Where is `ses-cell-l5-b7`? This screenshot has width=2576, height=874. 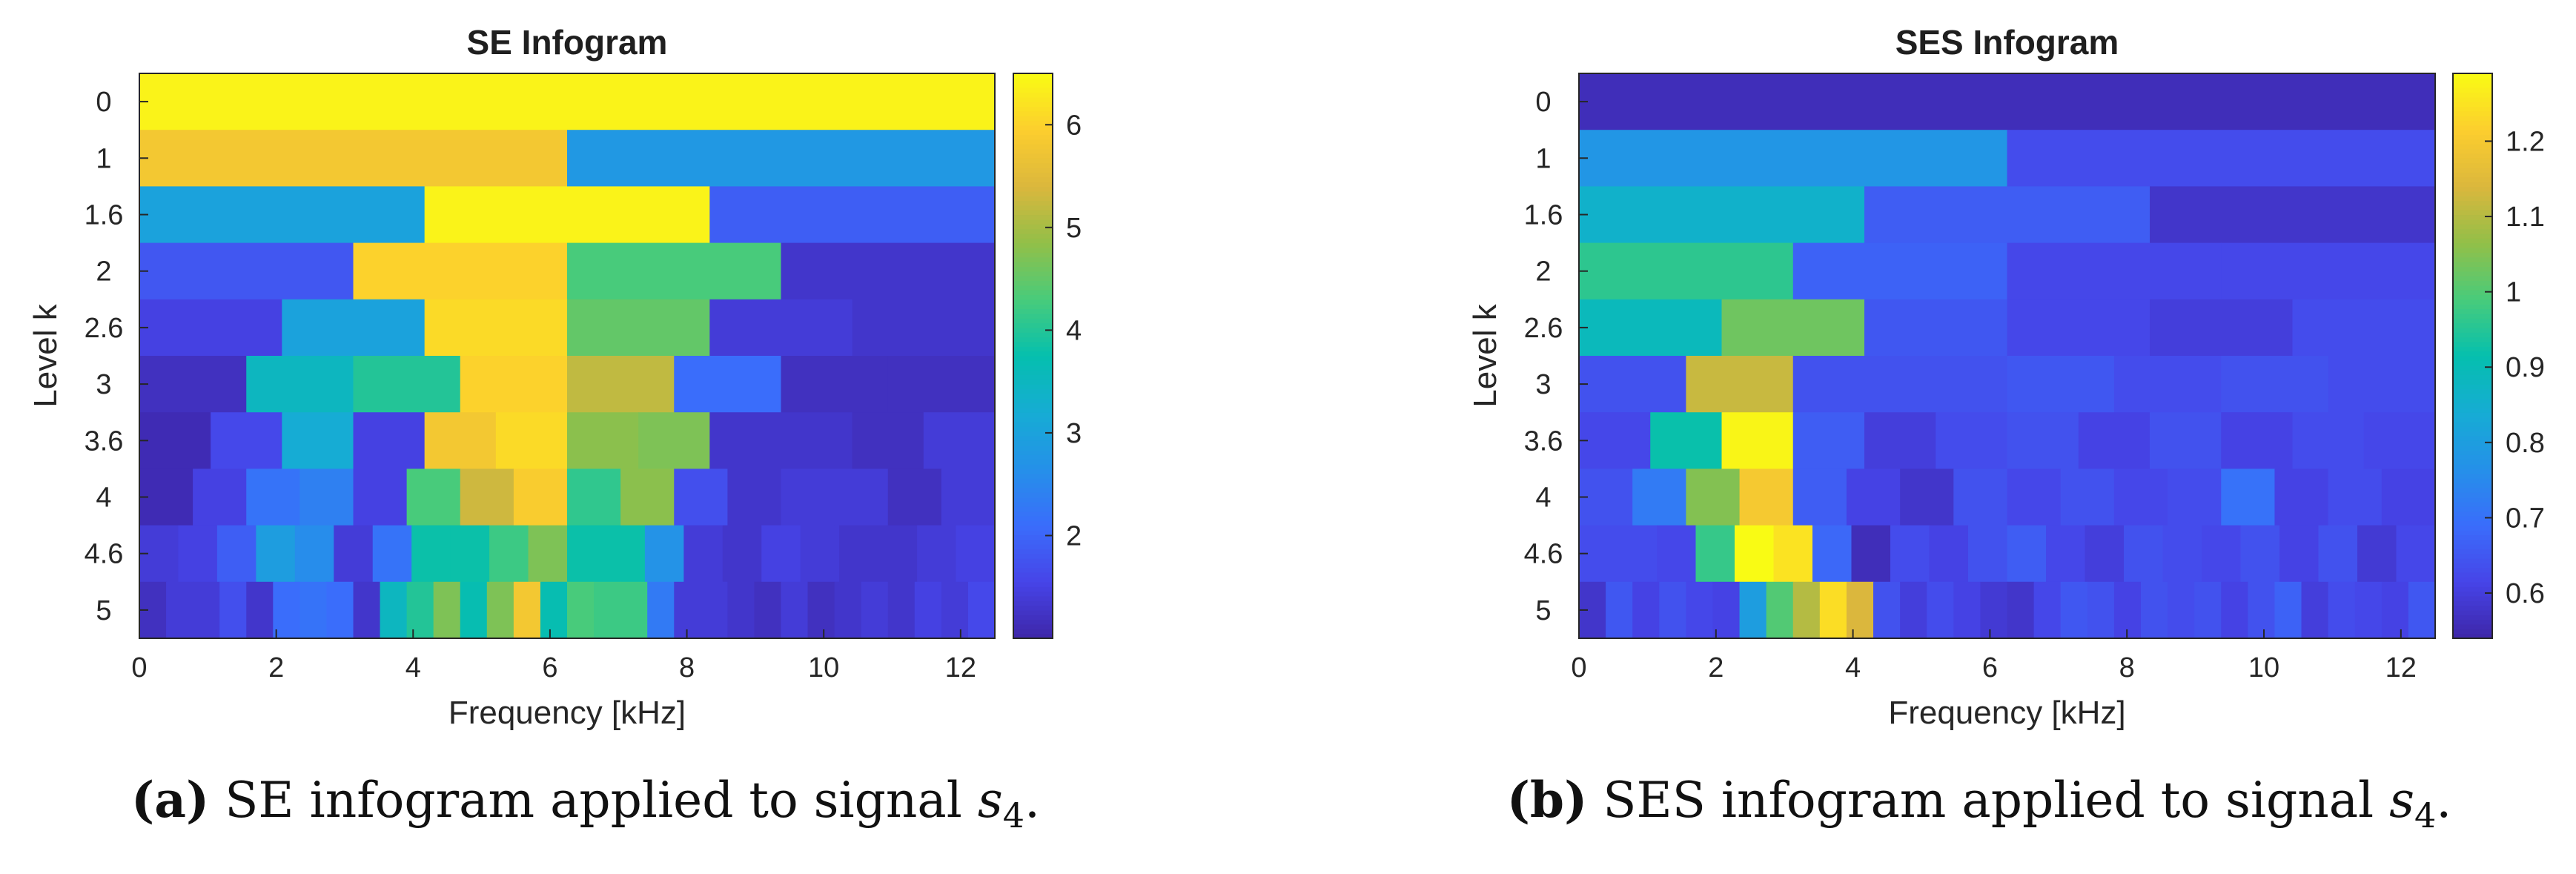
ses-cell-l5-b7 is located at coordinates (2382, 384).